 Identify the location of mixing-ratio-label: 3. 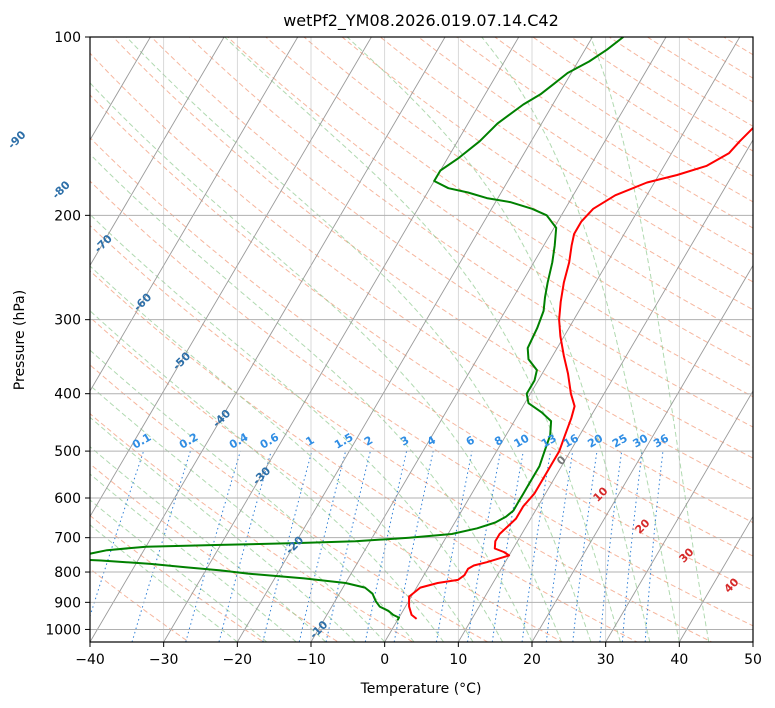
(404, 441).